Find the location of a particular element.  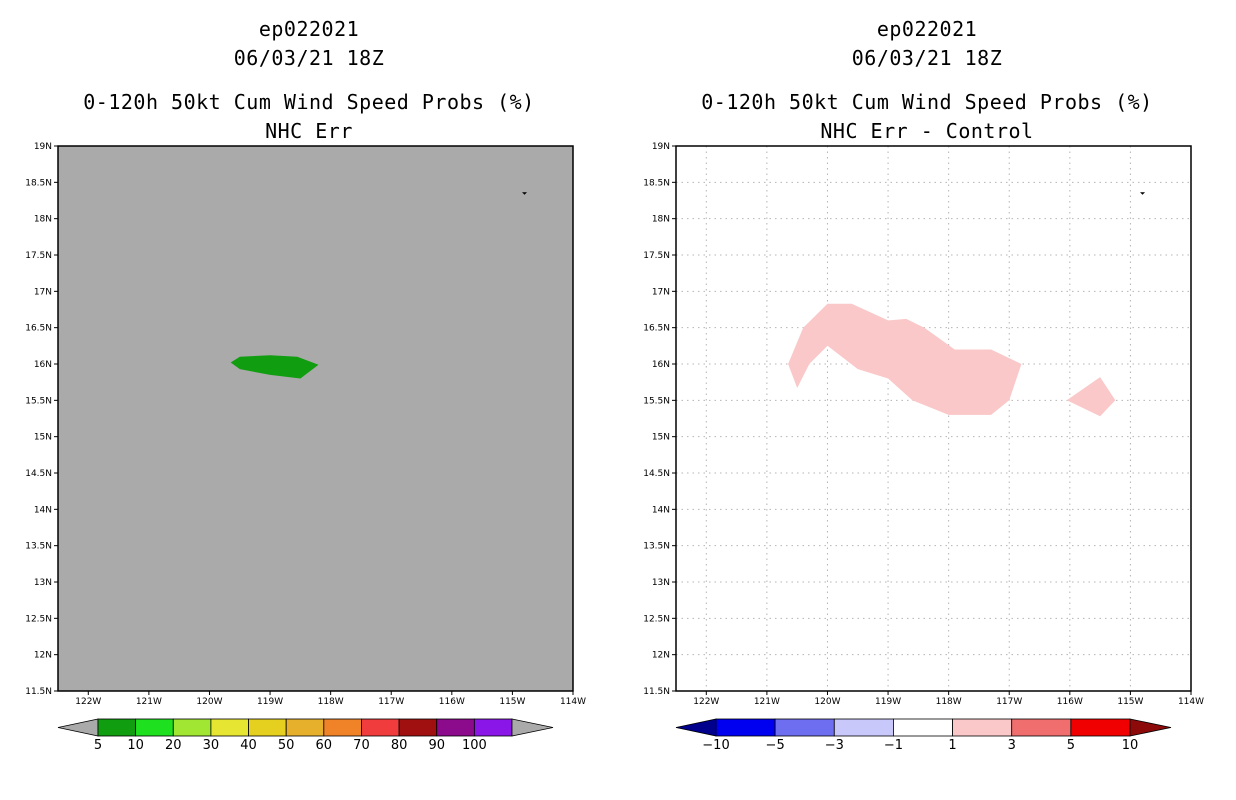

colorbar-label: 3 is located at coordinates (1012, 745).